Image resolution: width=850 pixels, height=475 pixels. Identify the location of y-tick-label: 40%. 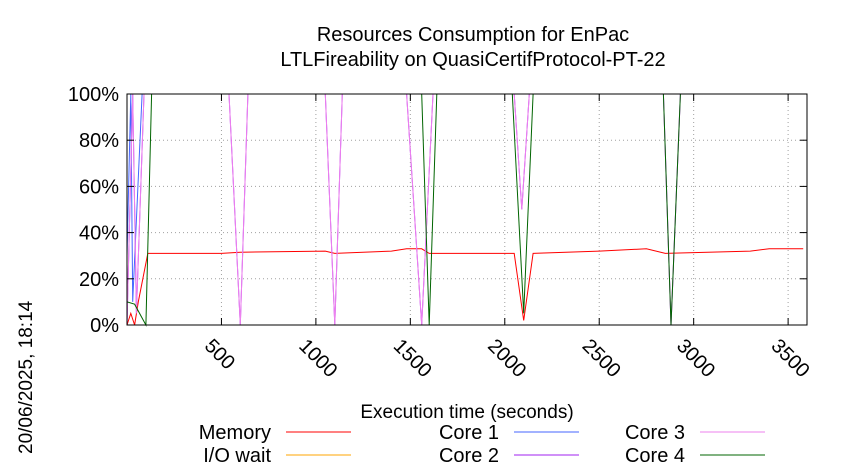
(99, 234).